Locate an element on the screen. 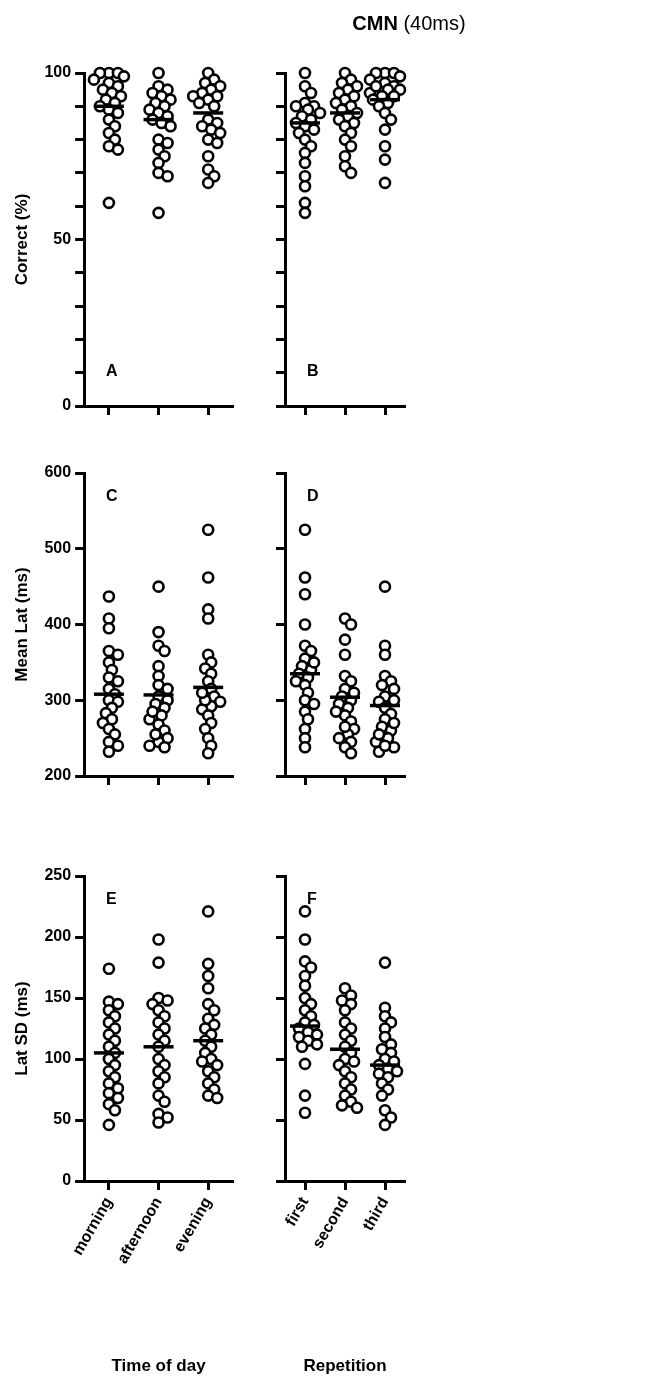  y-tick-label: 250 is located at coordinates (58, 875).